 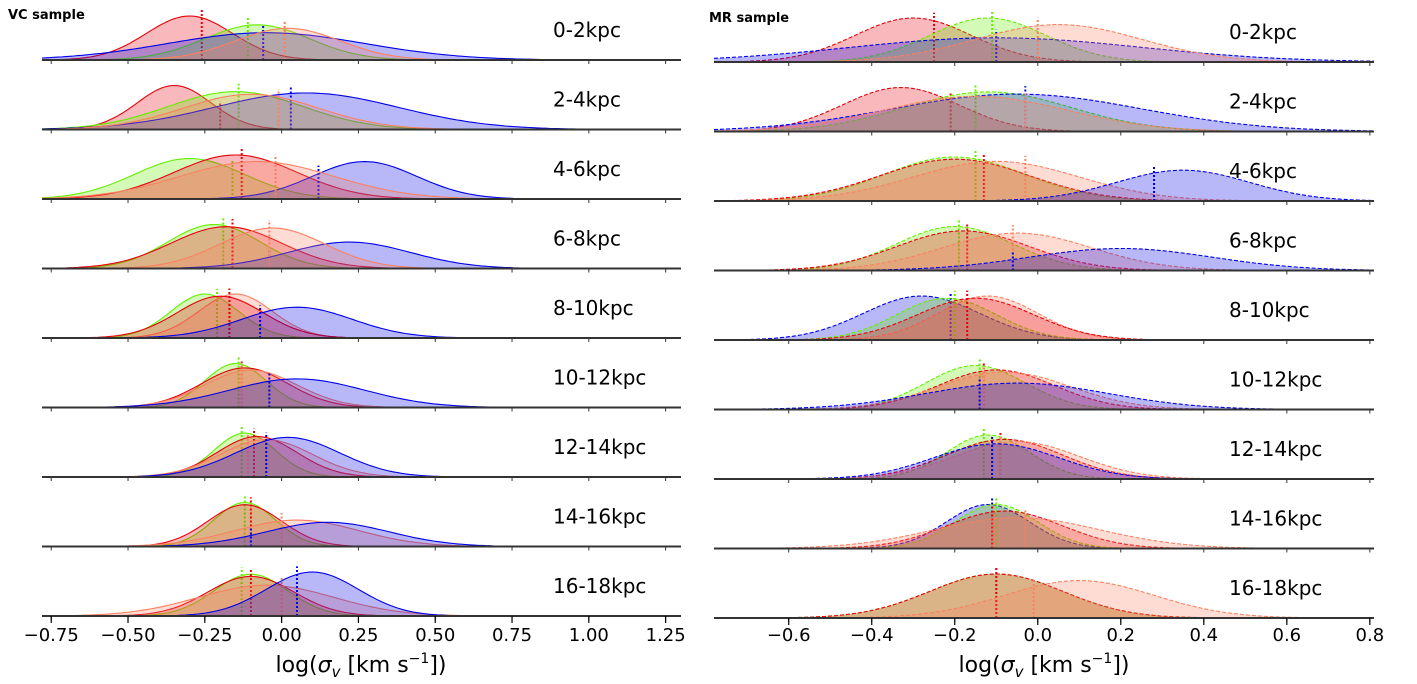 What do you see at coordinates (872, 635) in the screenshot?
I see `x-tick-label: −0.4` at bounding box center [872, 635].